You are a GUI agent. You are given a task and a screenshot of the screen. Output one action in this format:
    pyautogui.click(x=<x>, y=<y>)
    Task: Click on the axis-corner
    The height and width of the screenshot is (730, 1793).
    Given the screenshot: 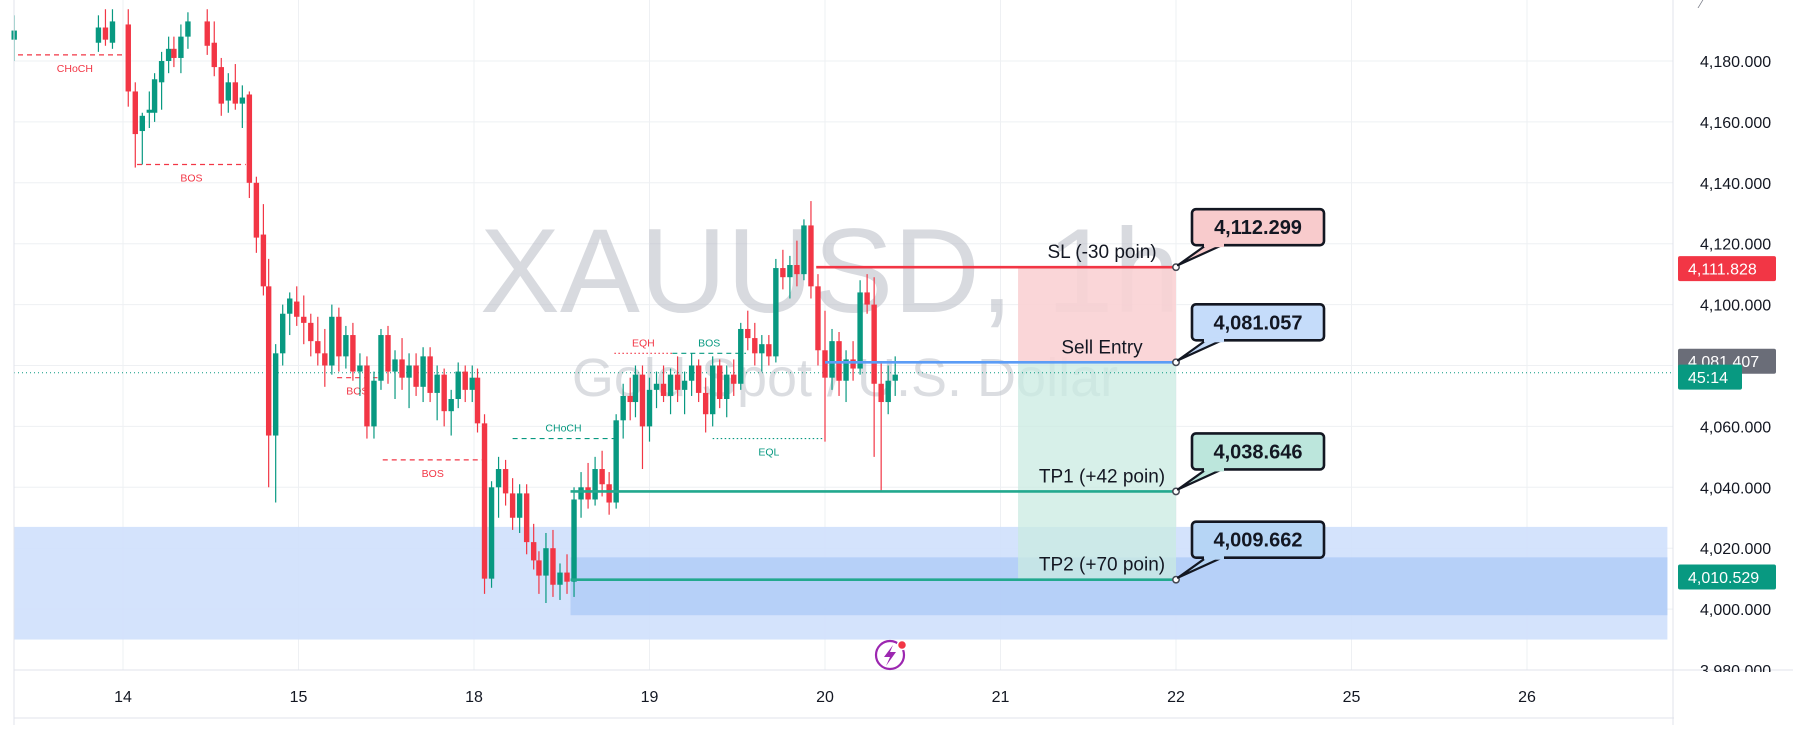 What is the action you would take?
    pyautogui.click(x=1733, y=698)
    